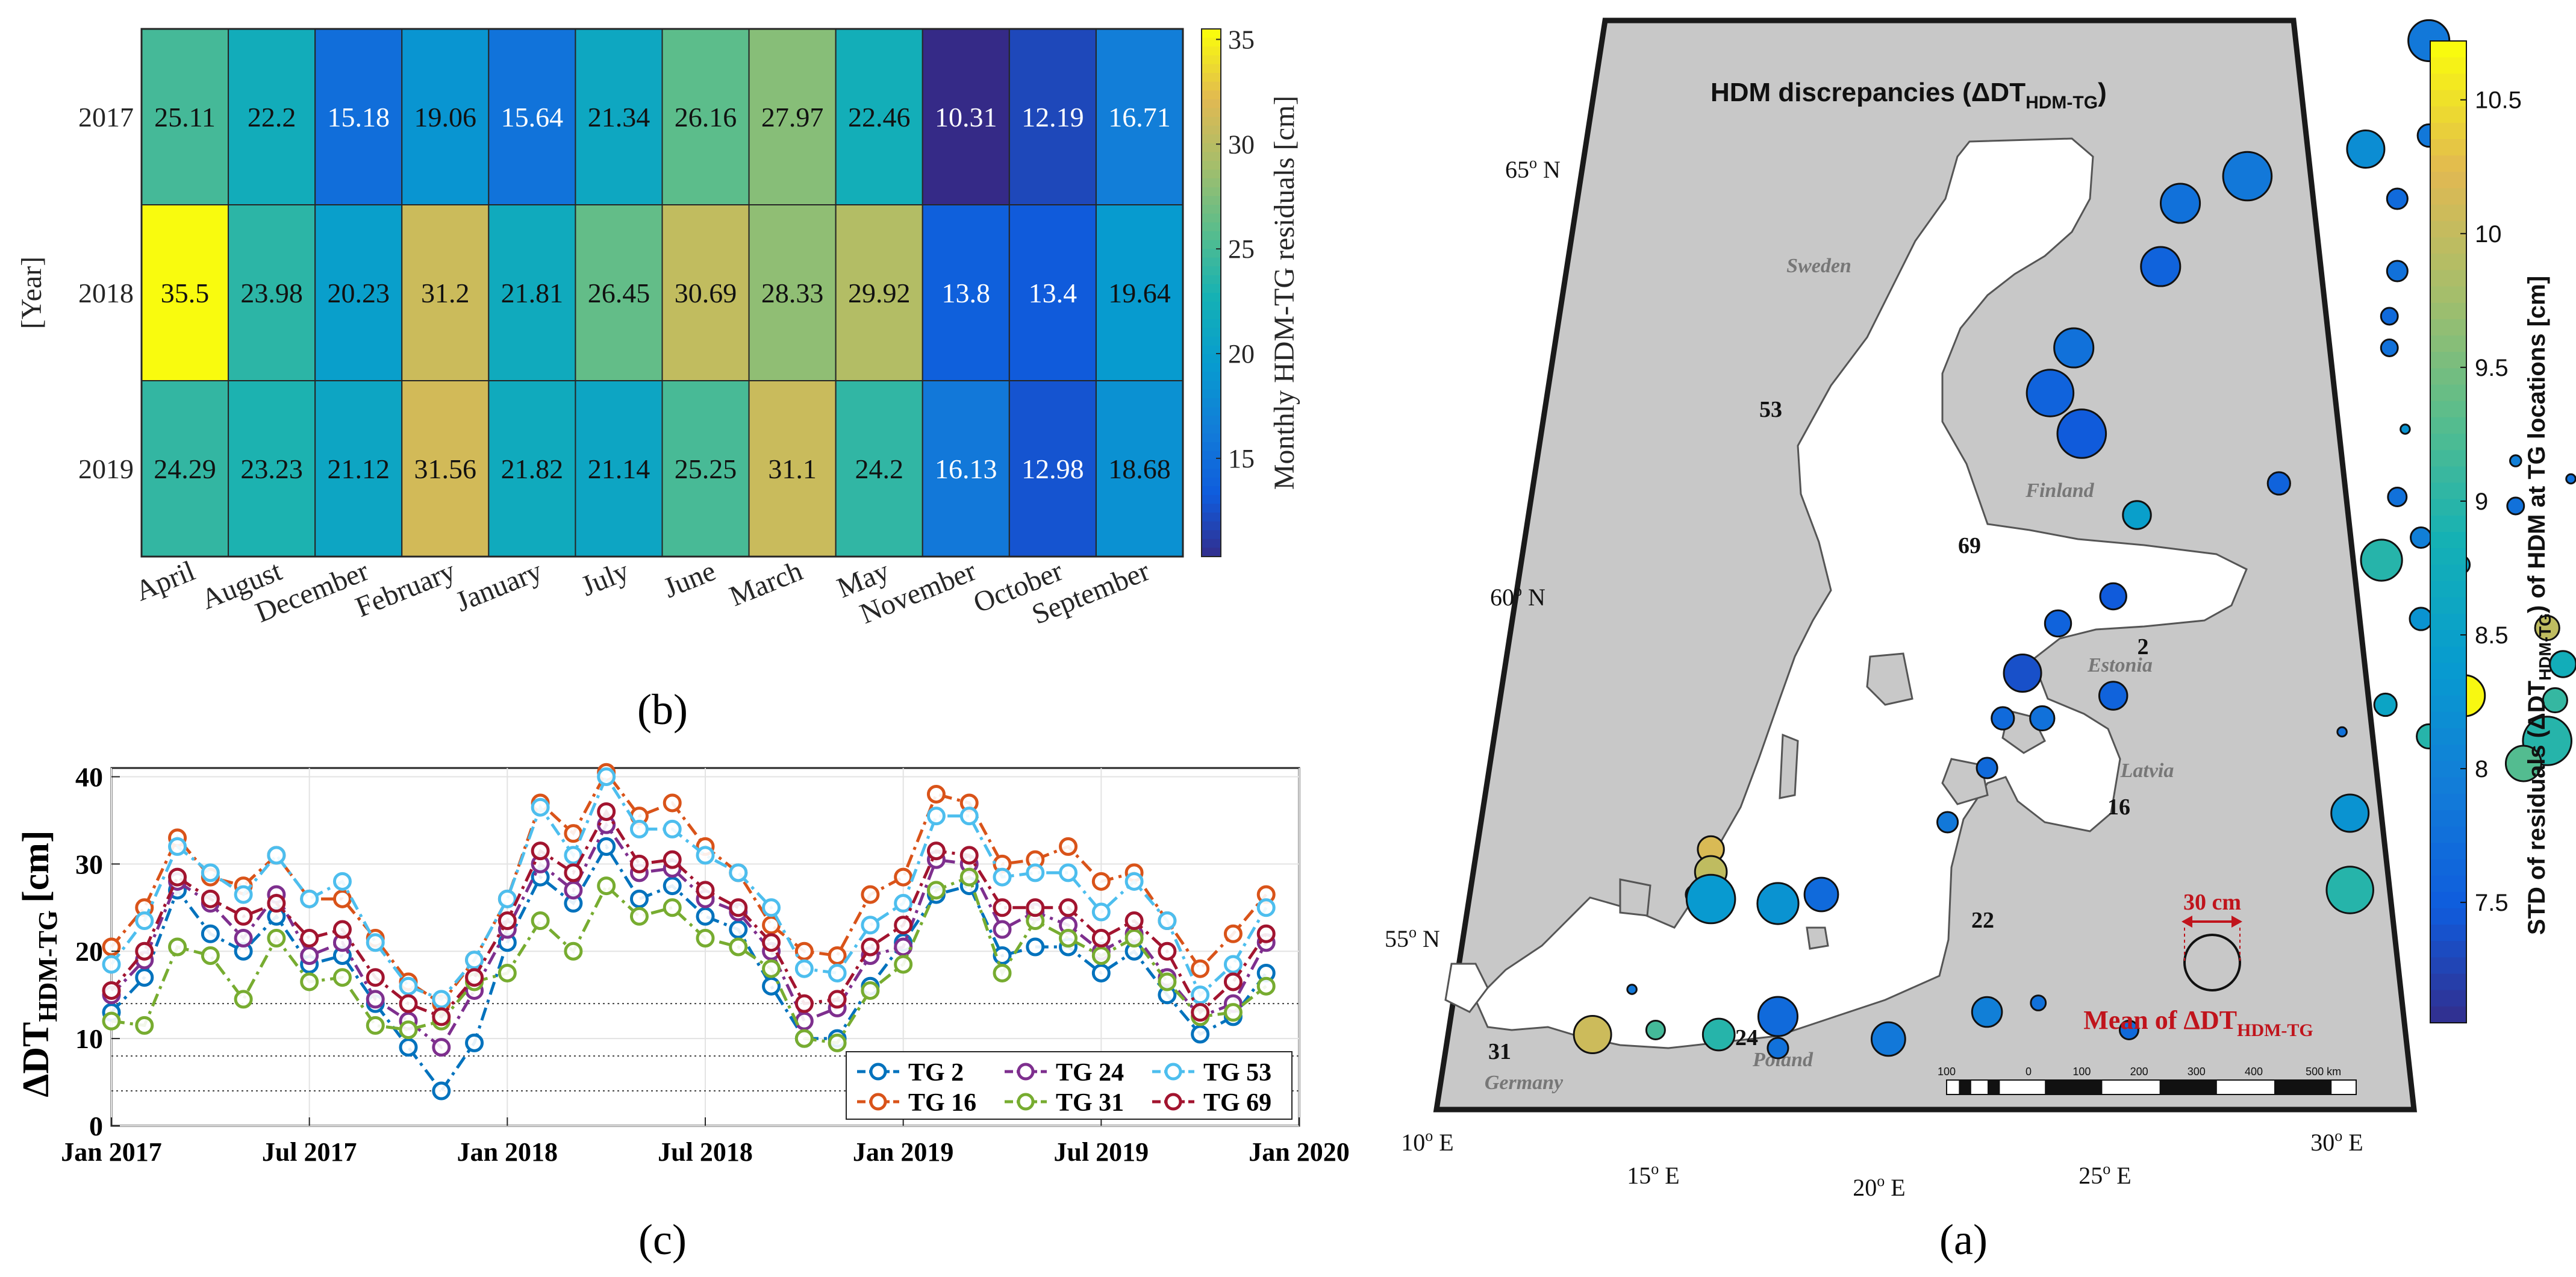  What do you see at coordinates (966, 293) in the screenshot?
I see `heatmap-cell-value: 13.8` at bounding box center [966, 293].